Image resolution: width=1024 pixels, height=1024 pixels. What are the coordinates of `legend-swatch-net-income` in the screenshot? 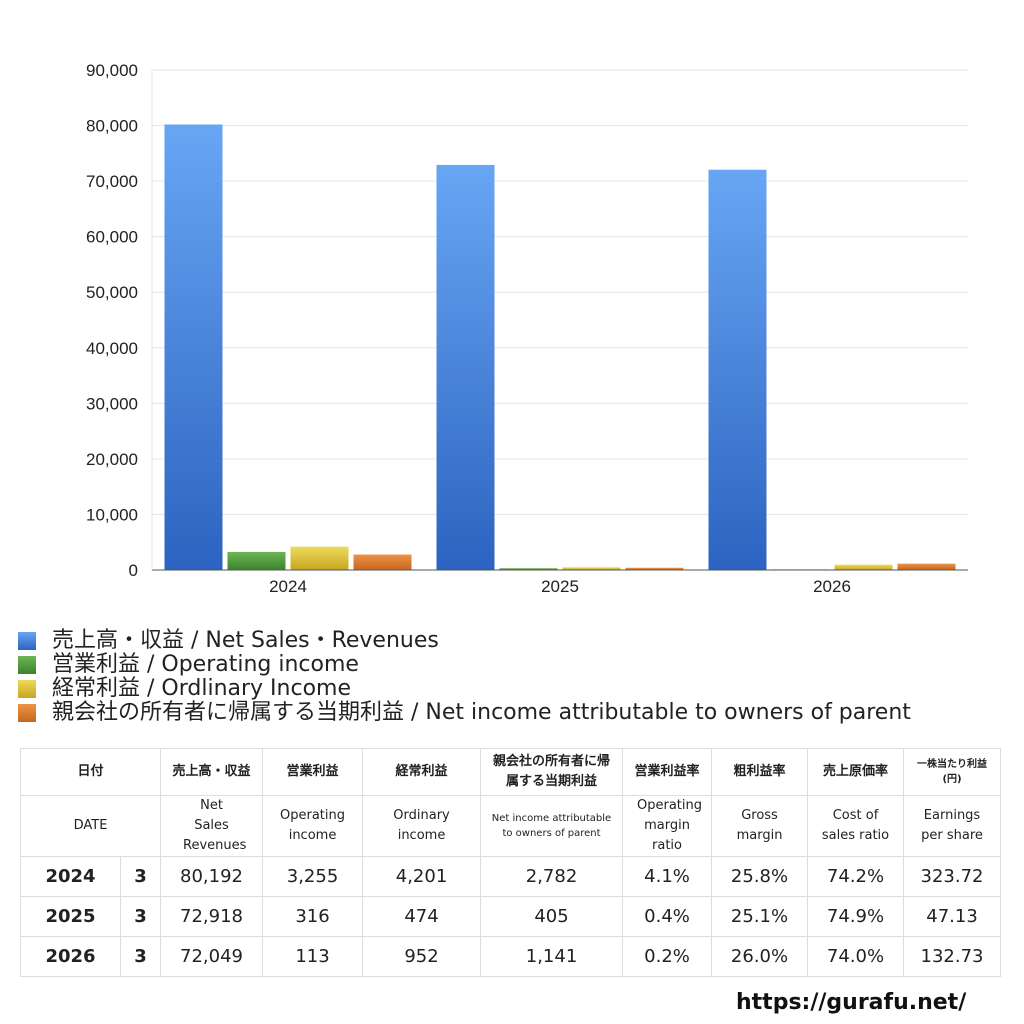 It's located at (27, 713).